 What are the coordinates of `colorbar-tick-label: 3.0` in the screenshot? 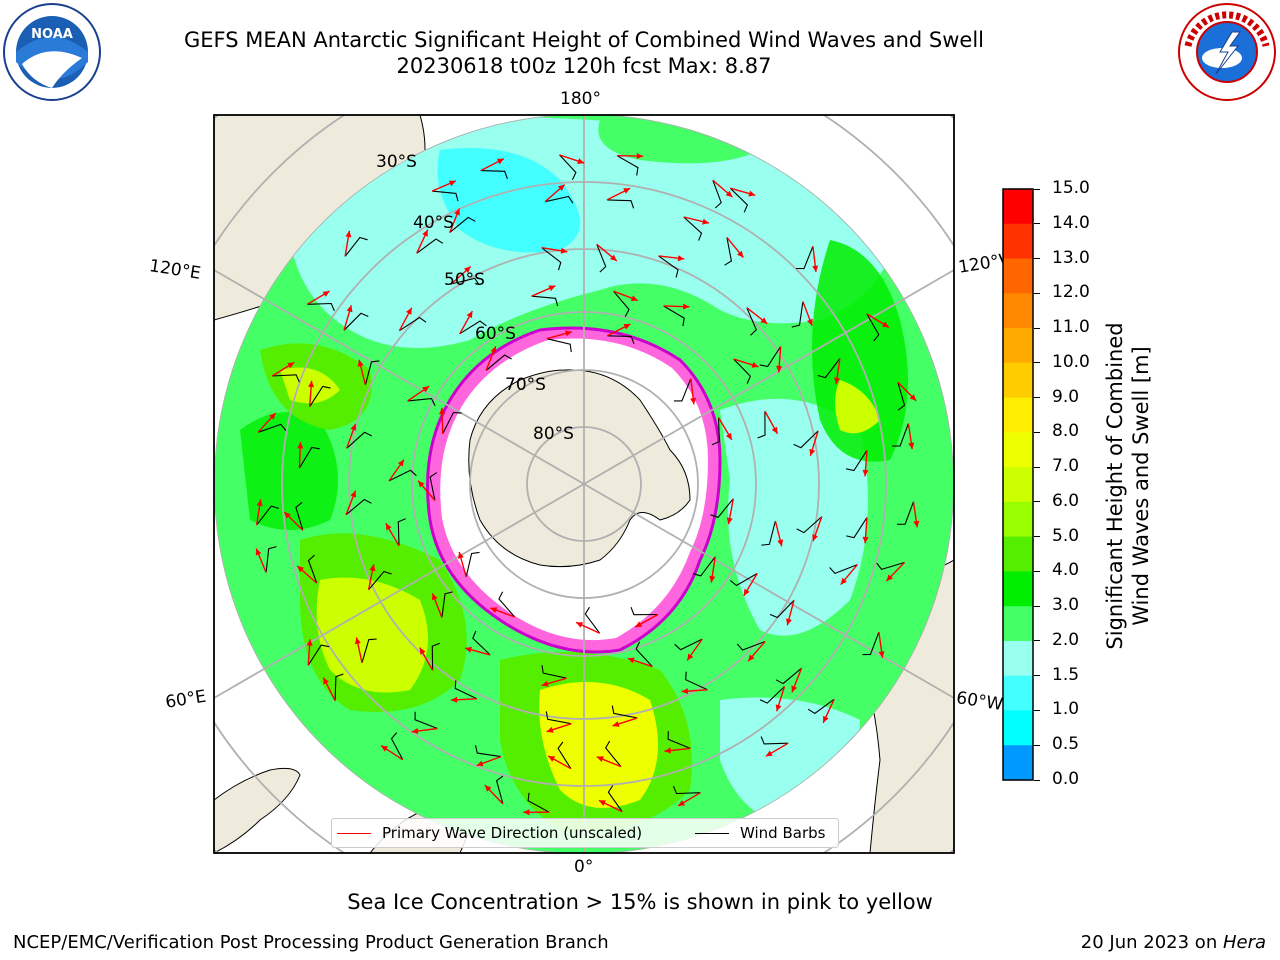 It's located at (1066, 605).